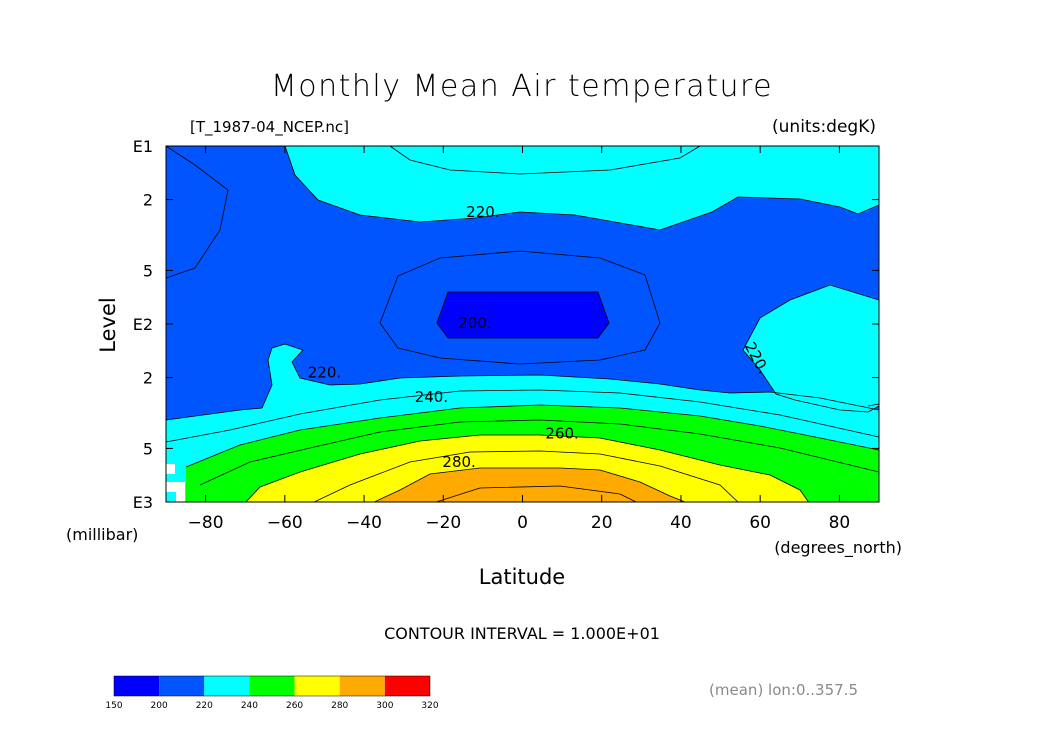 This screenshot has height=739, width=1044. I want to click on x-tick-label: 60, so click(760, 523).